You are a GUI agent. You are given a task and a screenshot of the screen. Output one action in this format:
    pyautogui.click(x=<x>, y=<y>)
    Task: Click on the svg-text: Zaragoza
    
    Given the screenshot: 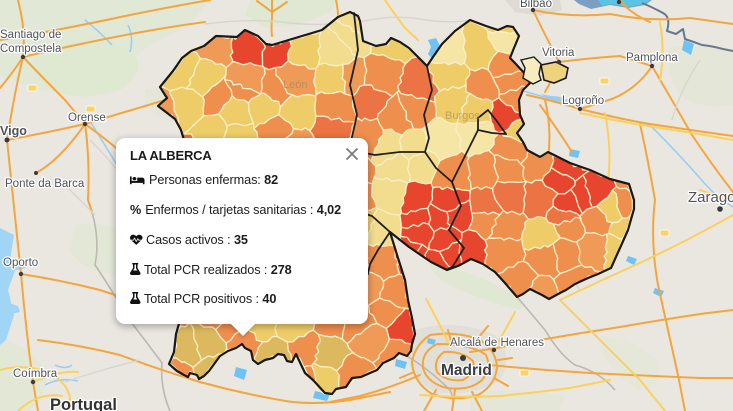 What is the action you would take?
    pyautogui.click(x=710, y=197)
    